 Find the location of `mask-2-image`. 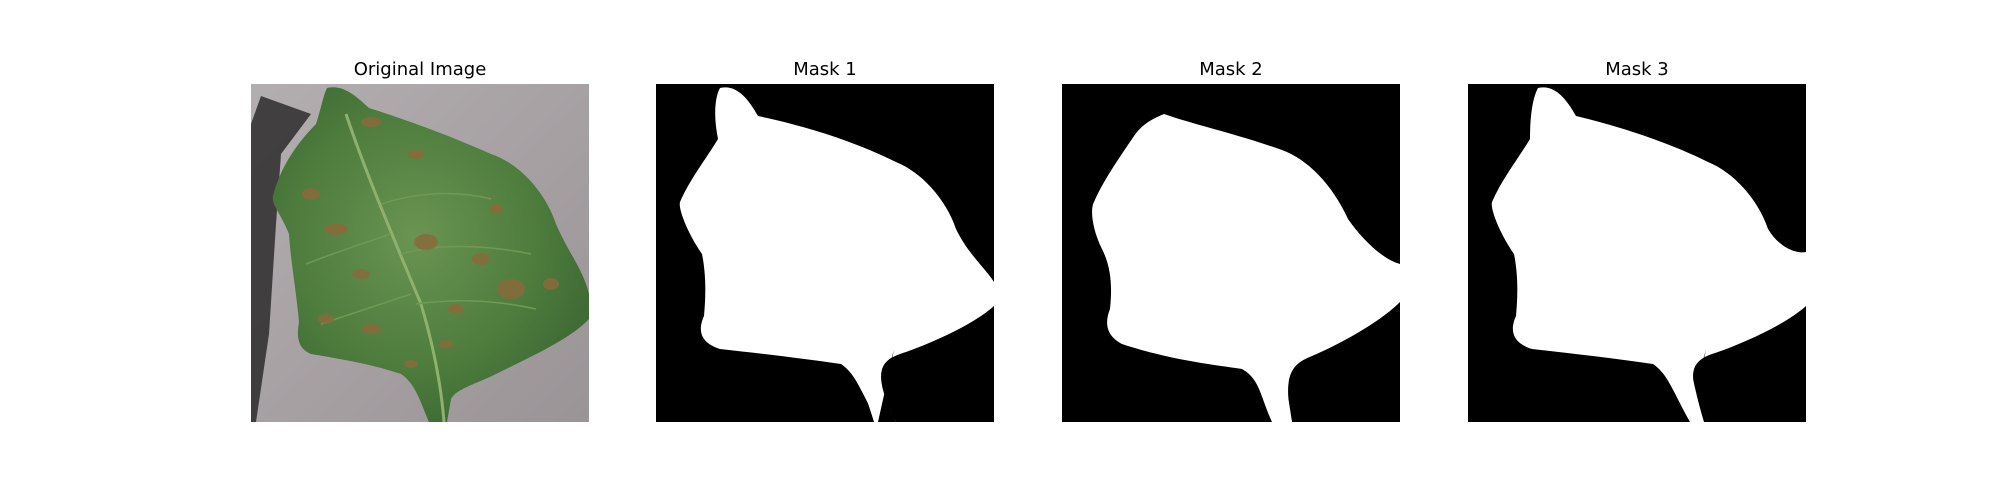

mask-2-image is located at coordinates (1231, 253).